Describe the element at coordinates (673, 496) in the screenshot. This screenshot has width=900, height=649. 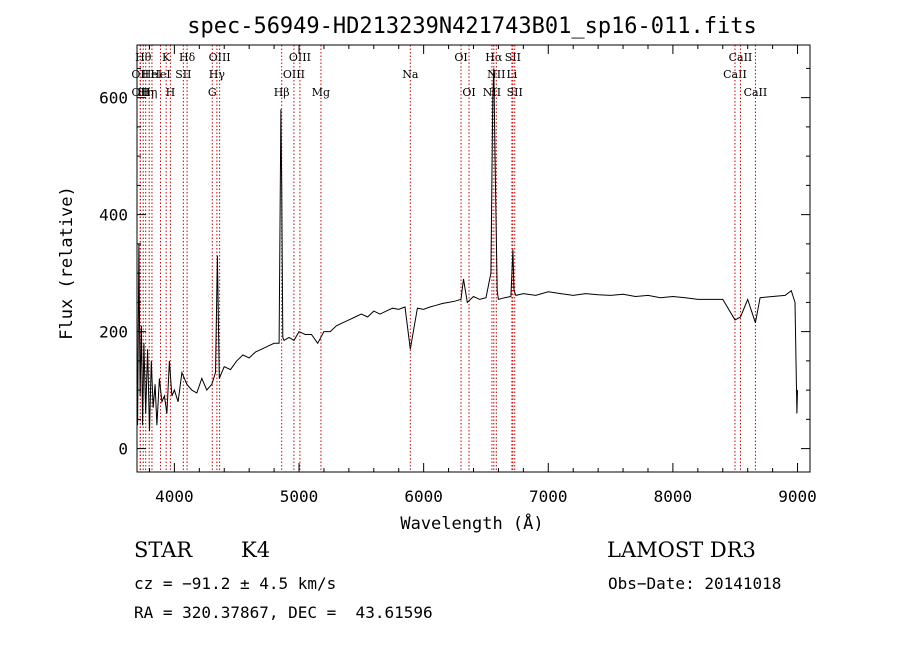
I see `x-tick-label-4: 8000` at that location.